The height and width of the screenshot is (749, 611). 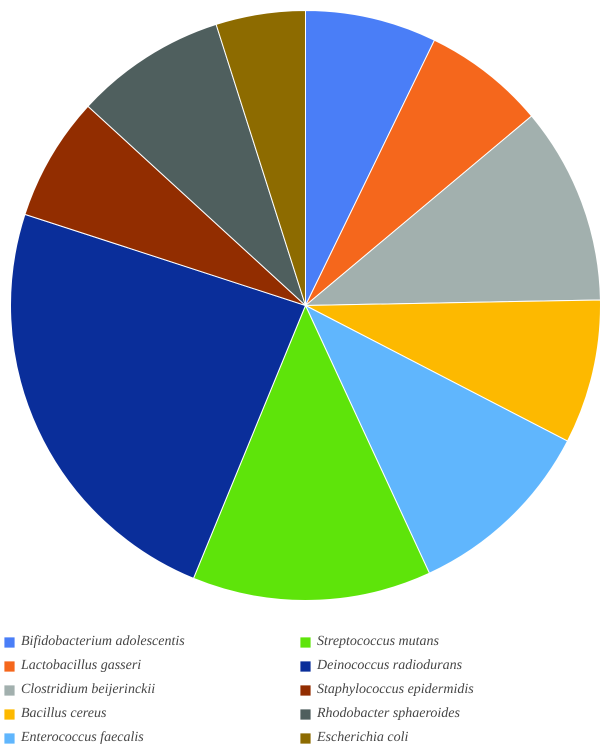 I want to click on legend-label: Bacillus cereus, so click(x=63, y=714).